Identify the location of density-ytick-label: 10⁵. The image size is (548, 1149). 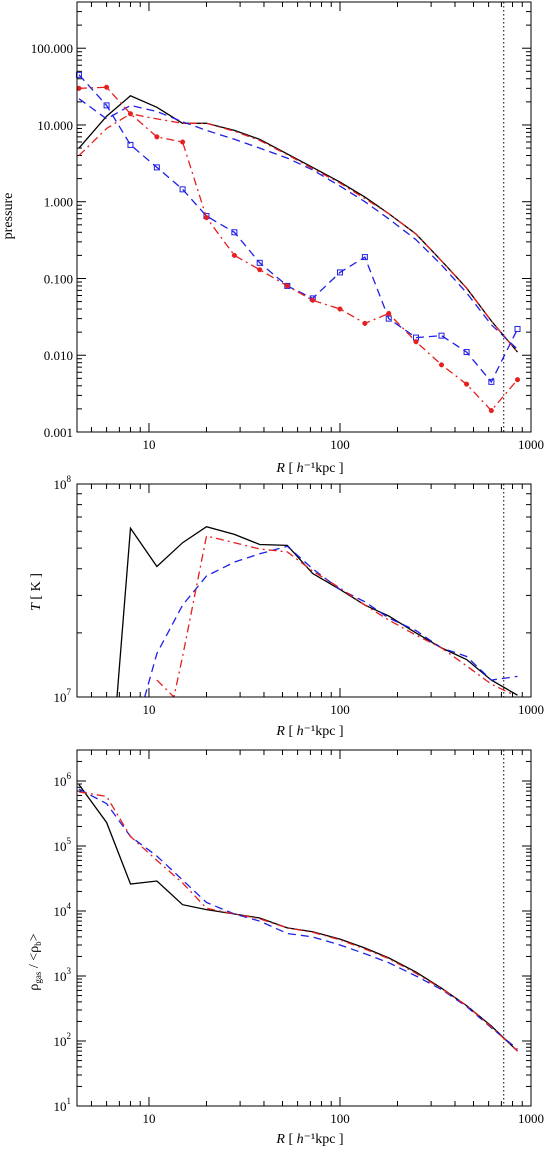
(63, 845).